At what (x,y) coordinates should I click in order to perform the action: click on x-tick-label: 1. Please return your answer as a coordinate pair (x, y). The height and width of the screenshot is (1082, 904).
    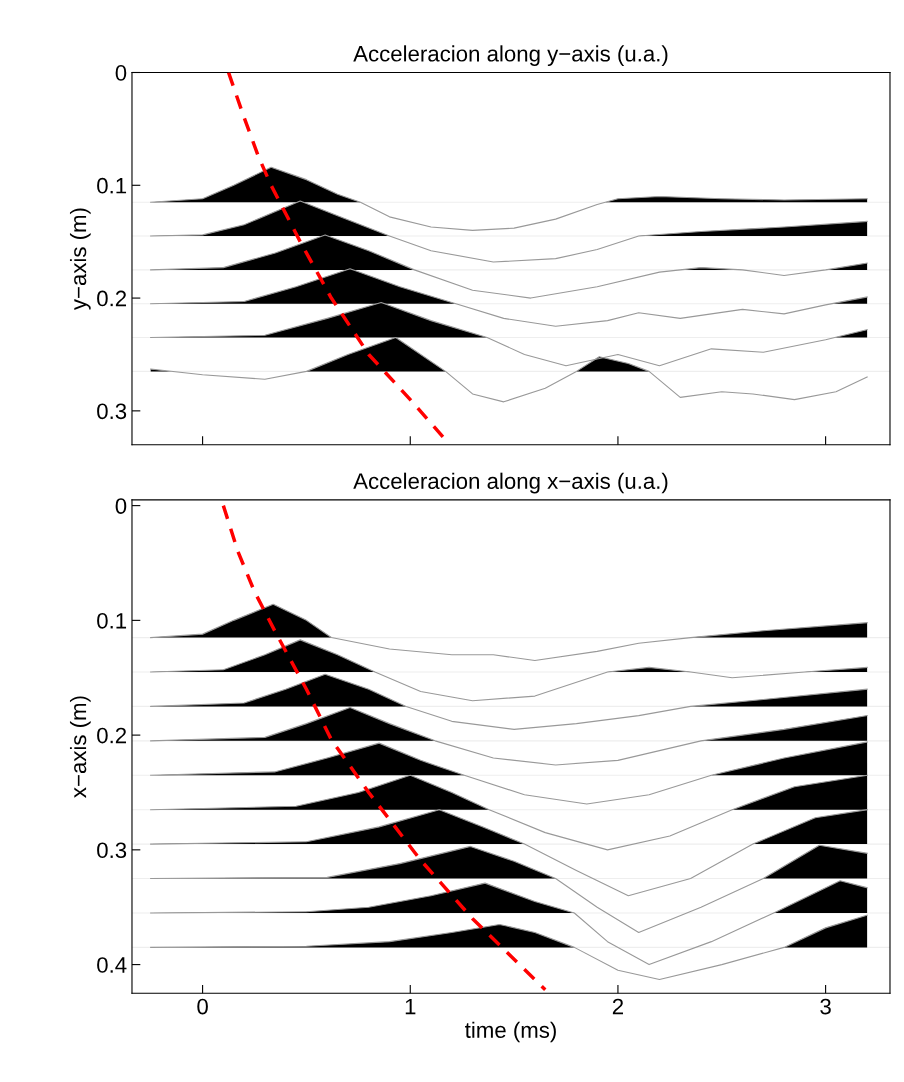
    Looking at the image, I should click on (410, 1006).